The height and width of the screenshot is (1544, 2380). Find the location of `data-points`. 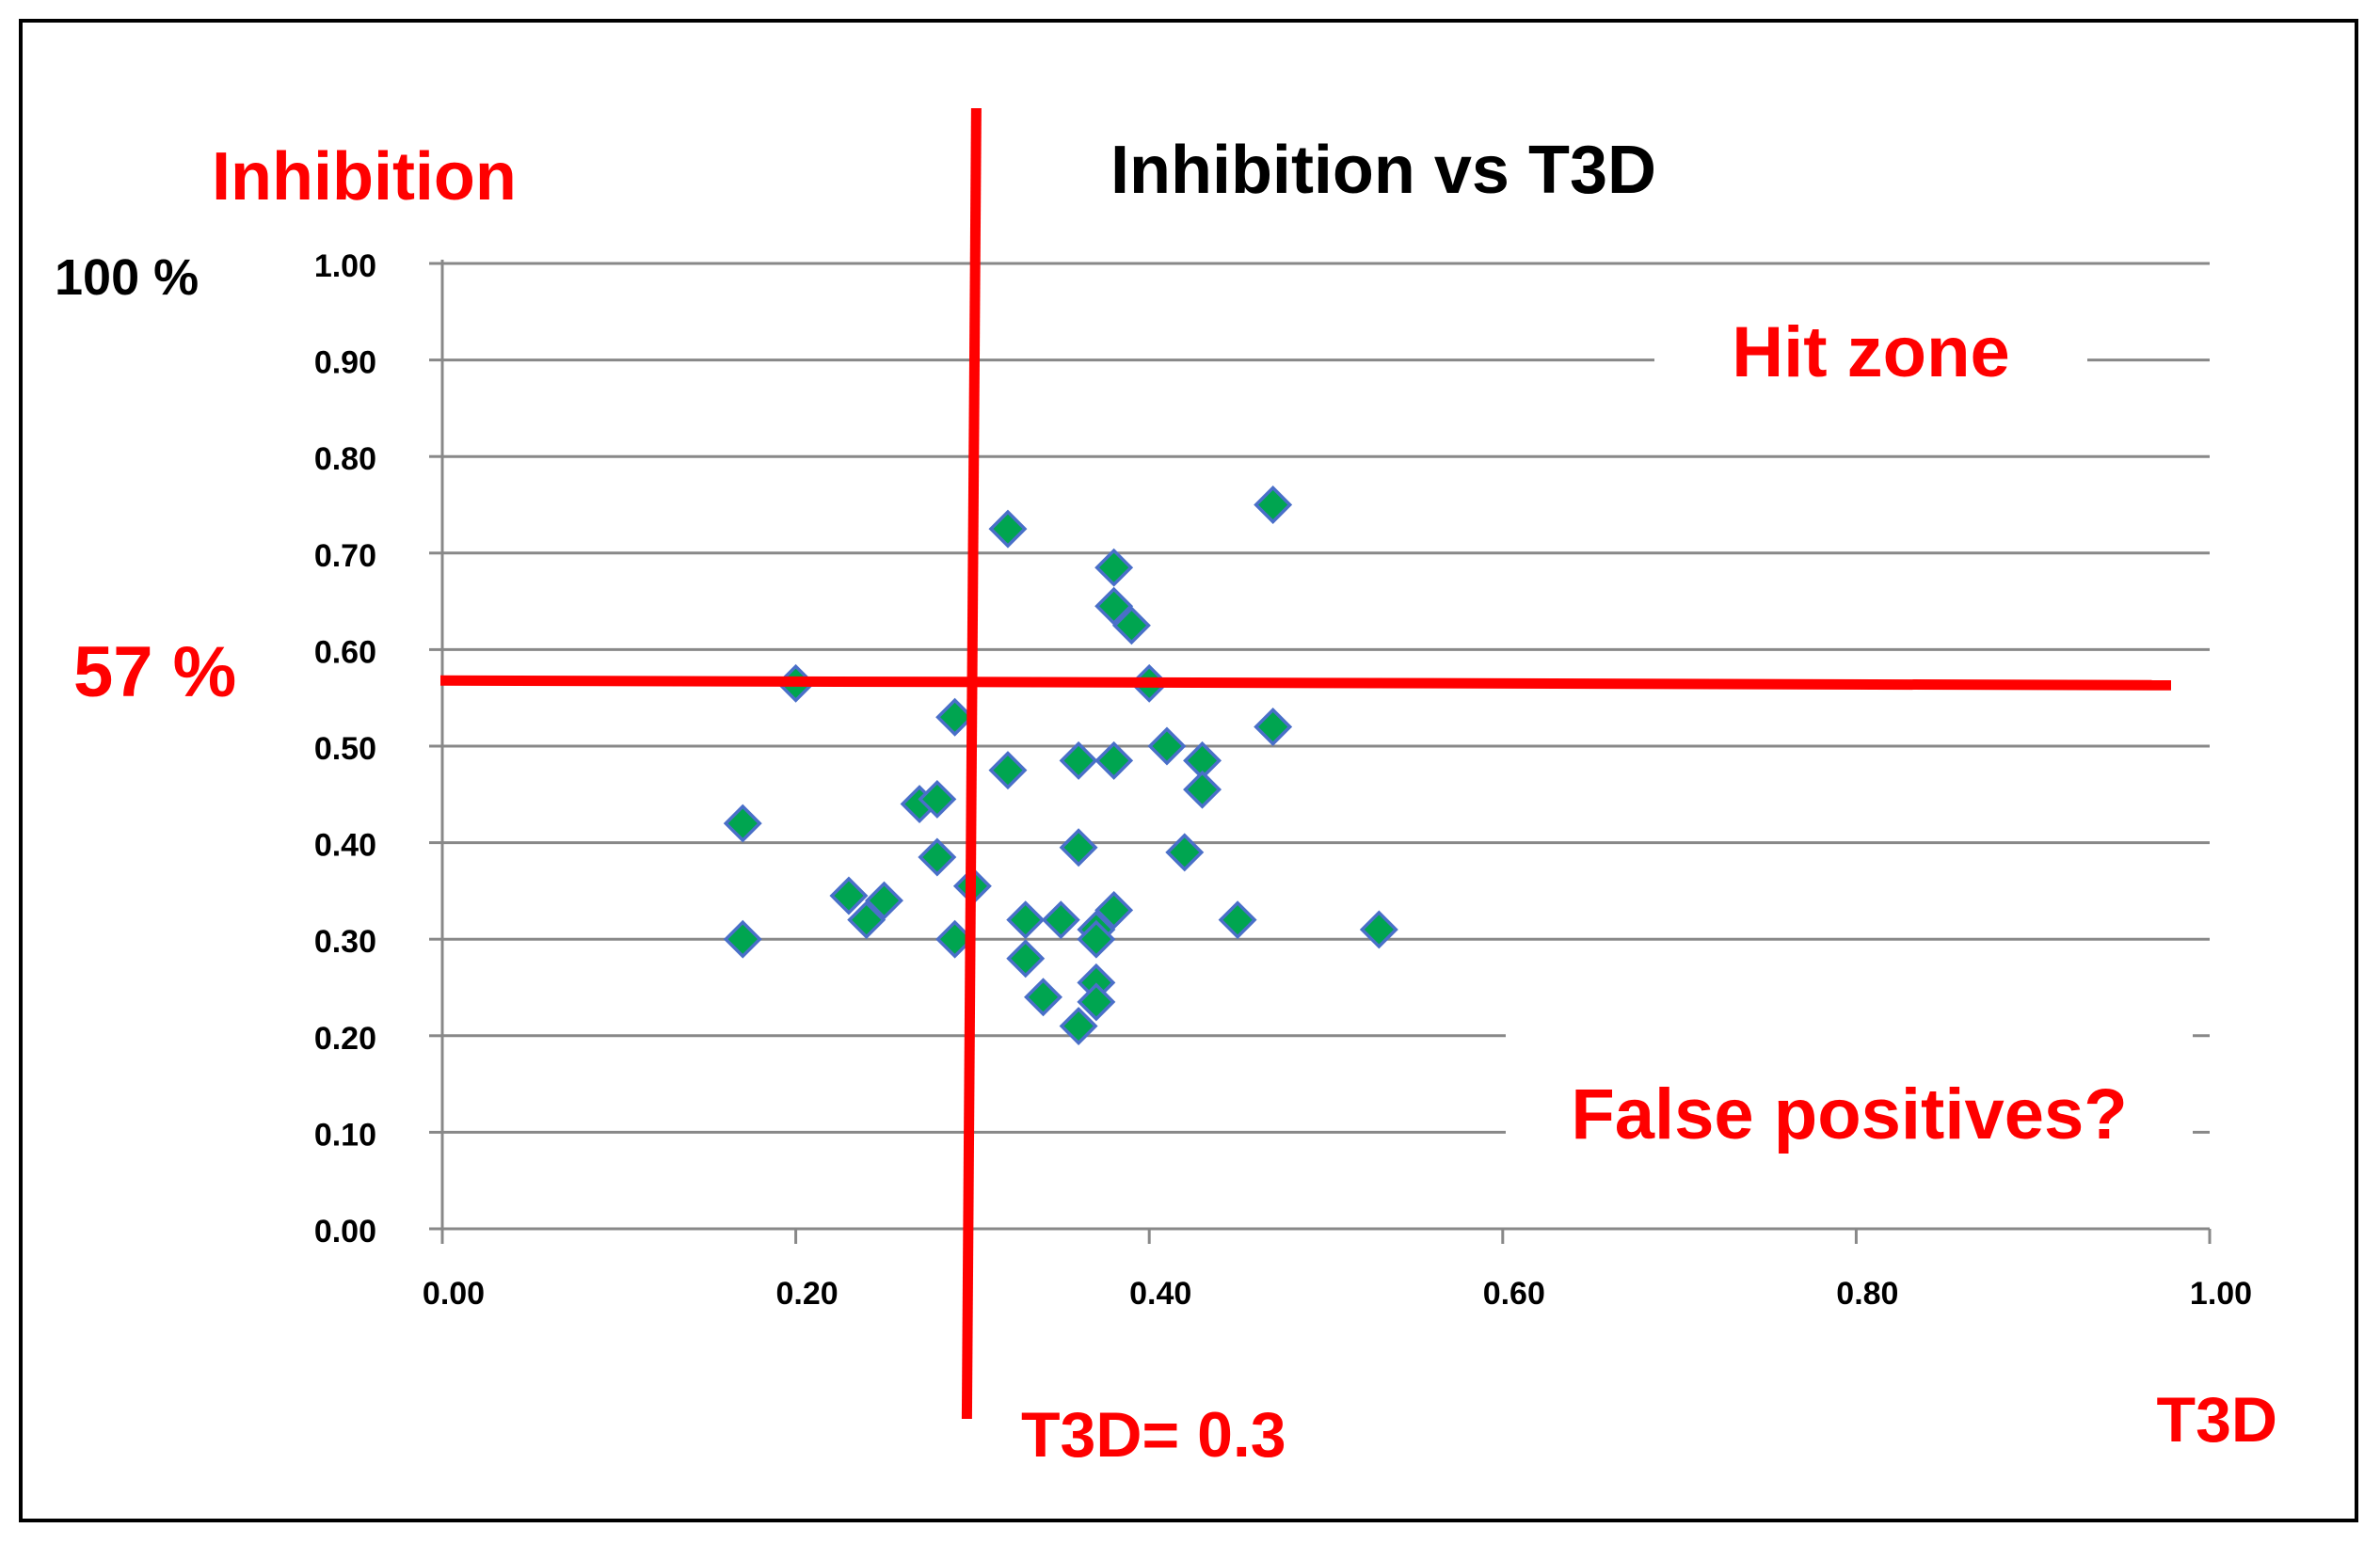

data-points is located at coordinates (1060, 765).